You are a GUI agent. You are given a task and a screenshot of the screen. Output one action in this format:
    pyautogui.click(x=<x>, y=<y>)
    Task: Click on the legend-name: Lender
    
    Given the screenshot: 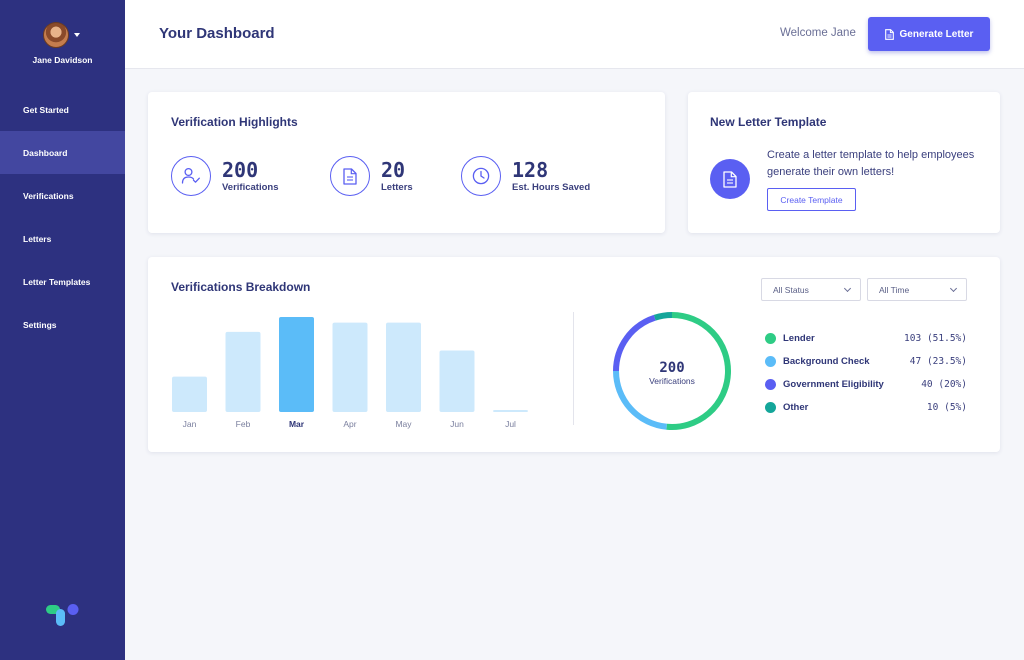 What is the action you would take?
    pyautogui.click(x=799, y=338)
    